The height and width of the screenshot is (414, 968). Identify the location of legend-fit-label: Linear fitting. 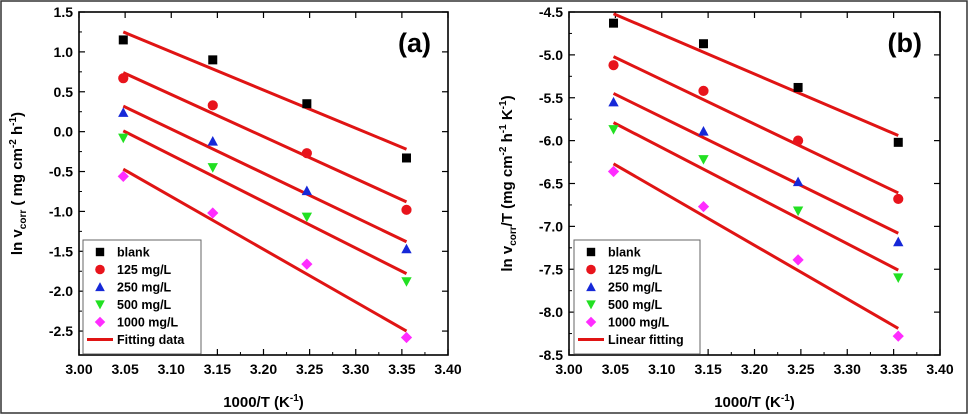
(646, 340).